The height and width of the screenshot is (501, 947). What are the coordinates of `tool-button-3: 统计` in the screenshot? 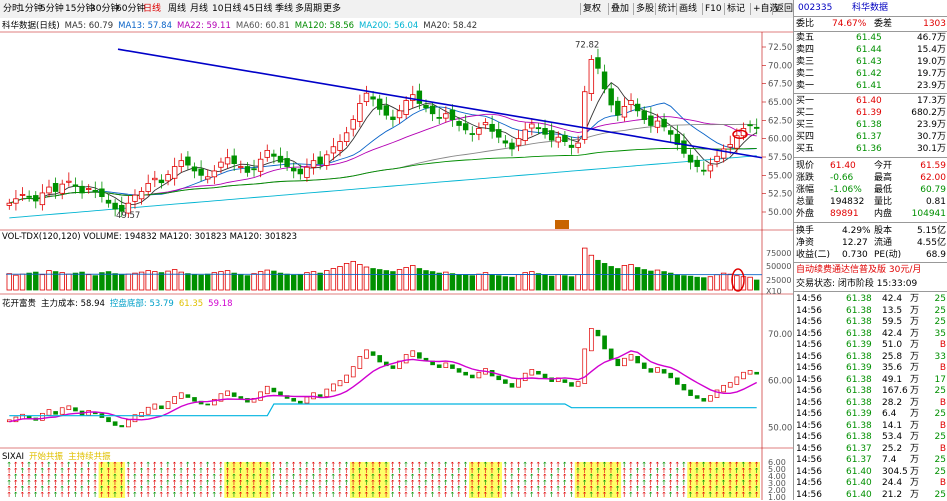 It's located at (667, 9).